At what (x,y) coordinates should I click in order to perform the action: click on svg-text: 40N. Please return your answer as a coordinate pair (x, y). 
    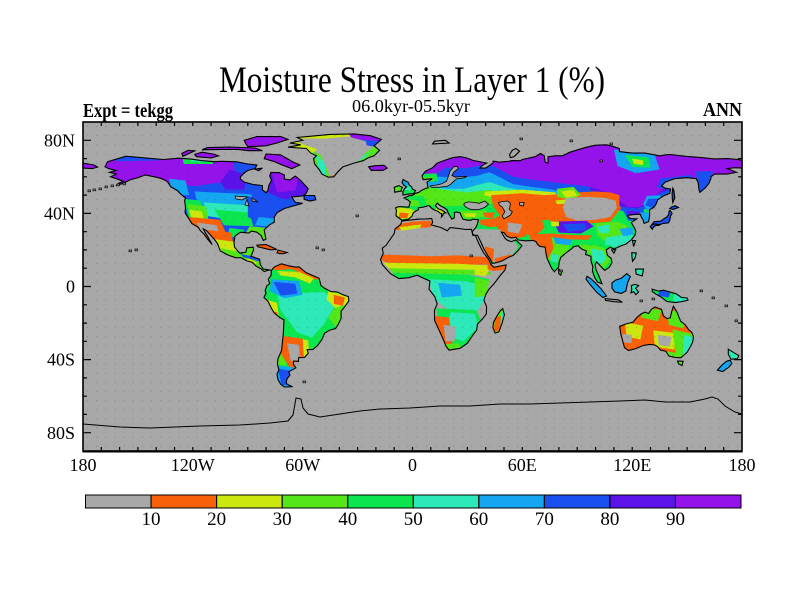
    Looking at the image, I should click on (59, 213).